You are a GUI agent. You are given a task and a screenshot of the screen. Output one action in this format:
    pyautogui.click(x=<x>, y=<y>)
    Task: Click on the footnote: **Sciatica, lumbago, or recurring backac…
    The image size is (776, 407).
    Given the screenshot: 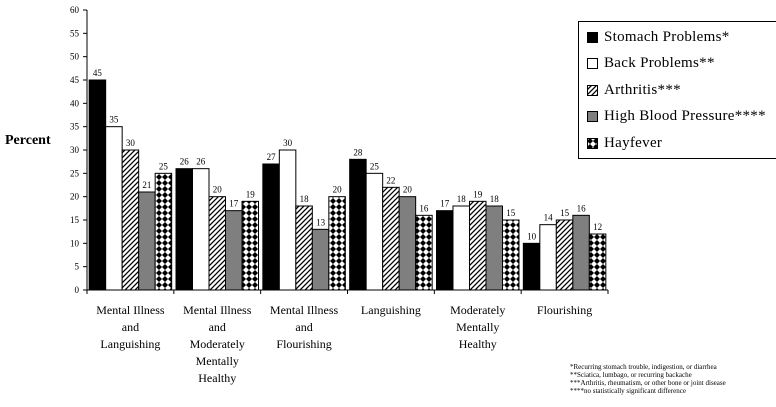 What is the action you would take?
    pyautogui.click(x=631, y=375)
    